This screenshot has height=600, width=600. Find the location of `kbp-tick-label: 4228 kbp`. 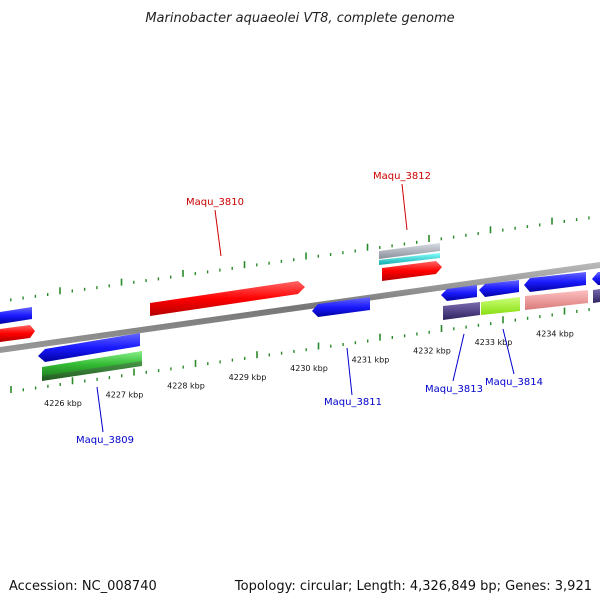

kbp-tick-label: 4228 kbp is located at coordinates (186, 386).